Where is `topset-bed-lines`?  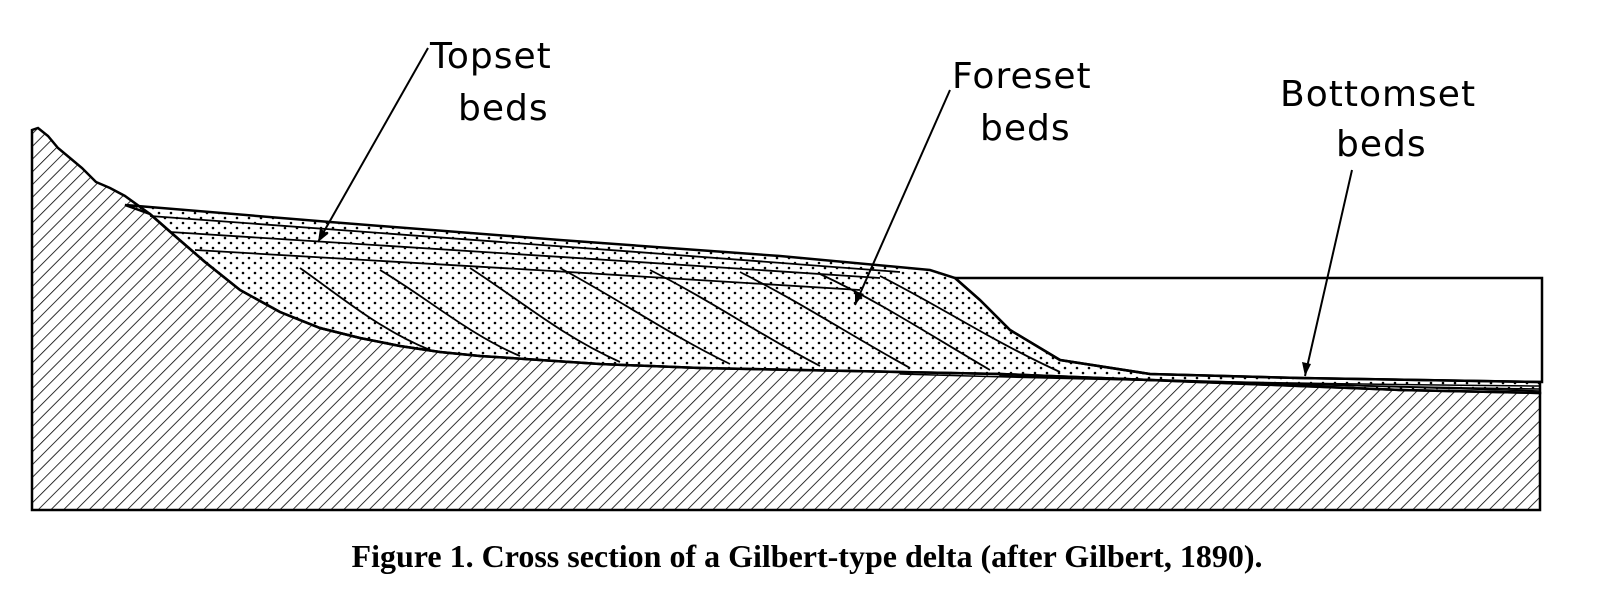 topset-bed-lines is located at coordinates (525, 253).